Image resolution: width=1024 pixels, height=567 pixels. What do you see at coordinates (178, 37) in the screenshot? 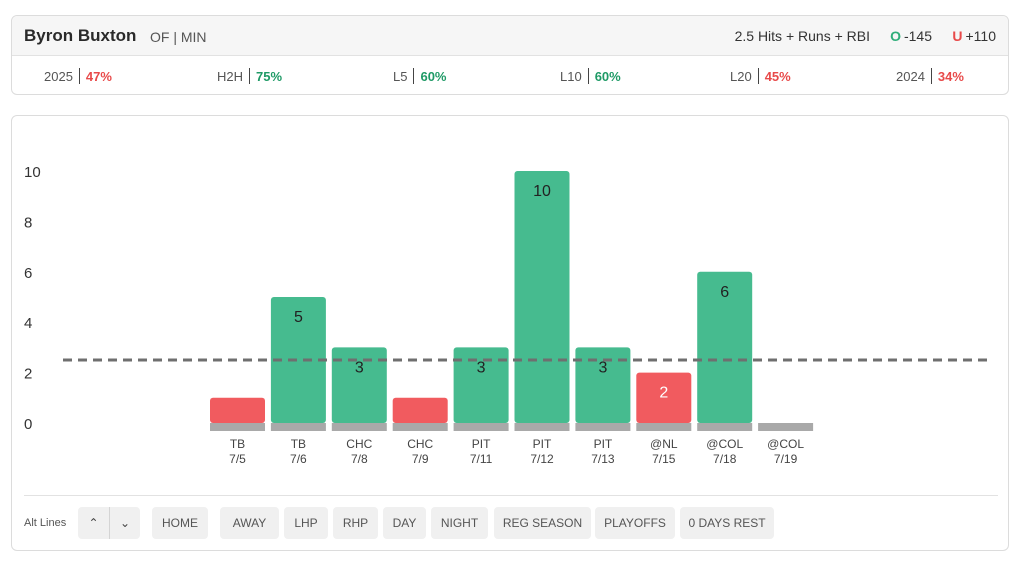
I see `player-position-team: OF | MIN` at bounding box center [178, 37].